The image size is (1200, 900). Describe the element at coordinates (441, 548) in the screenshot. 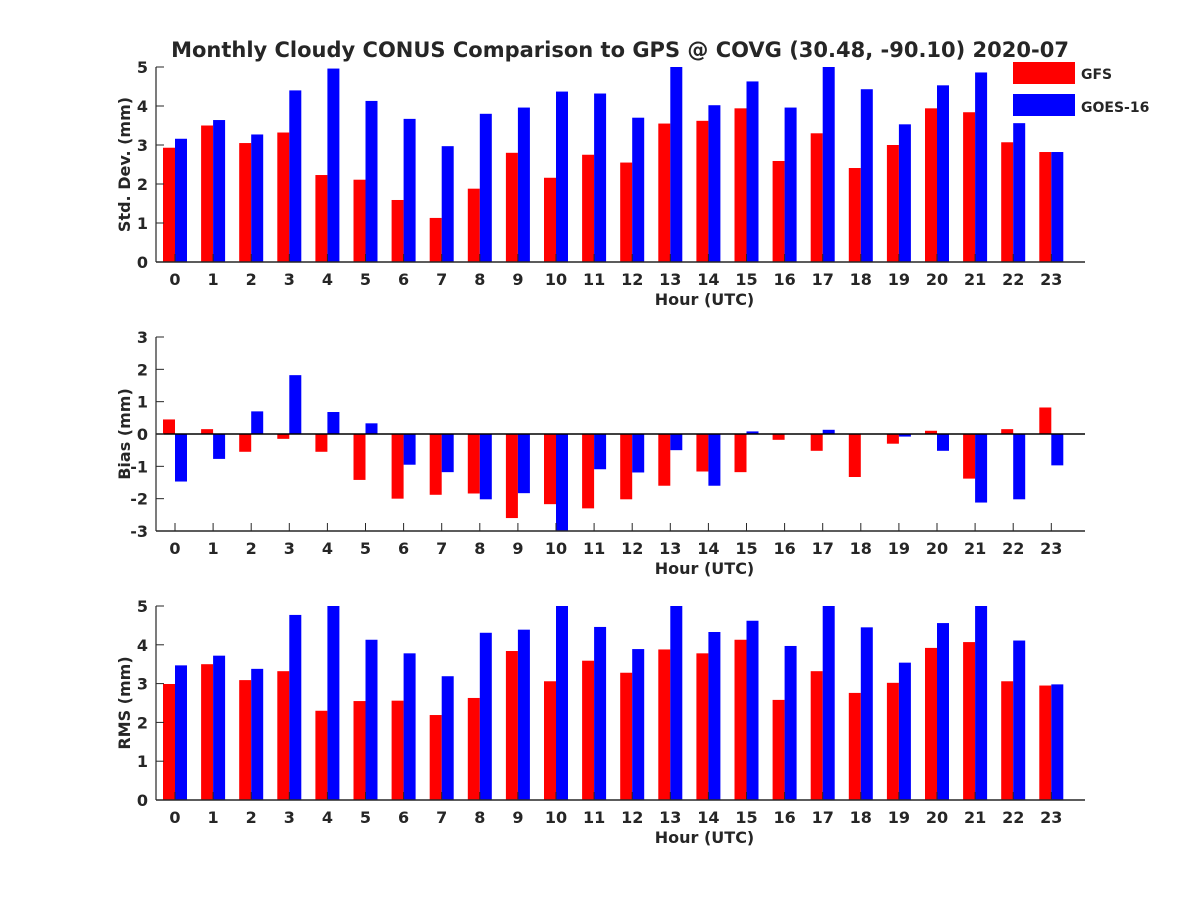

I see `bias-xtick-label: 7` at that location.